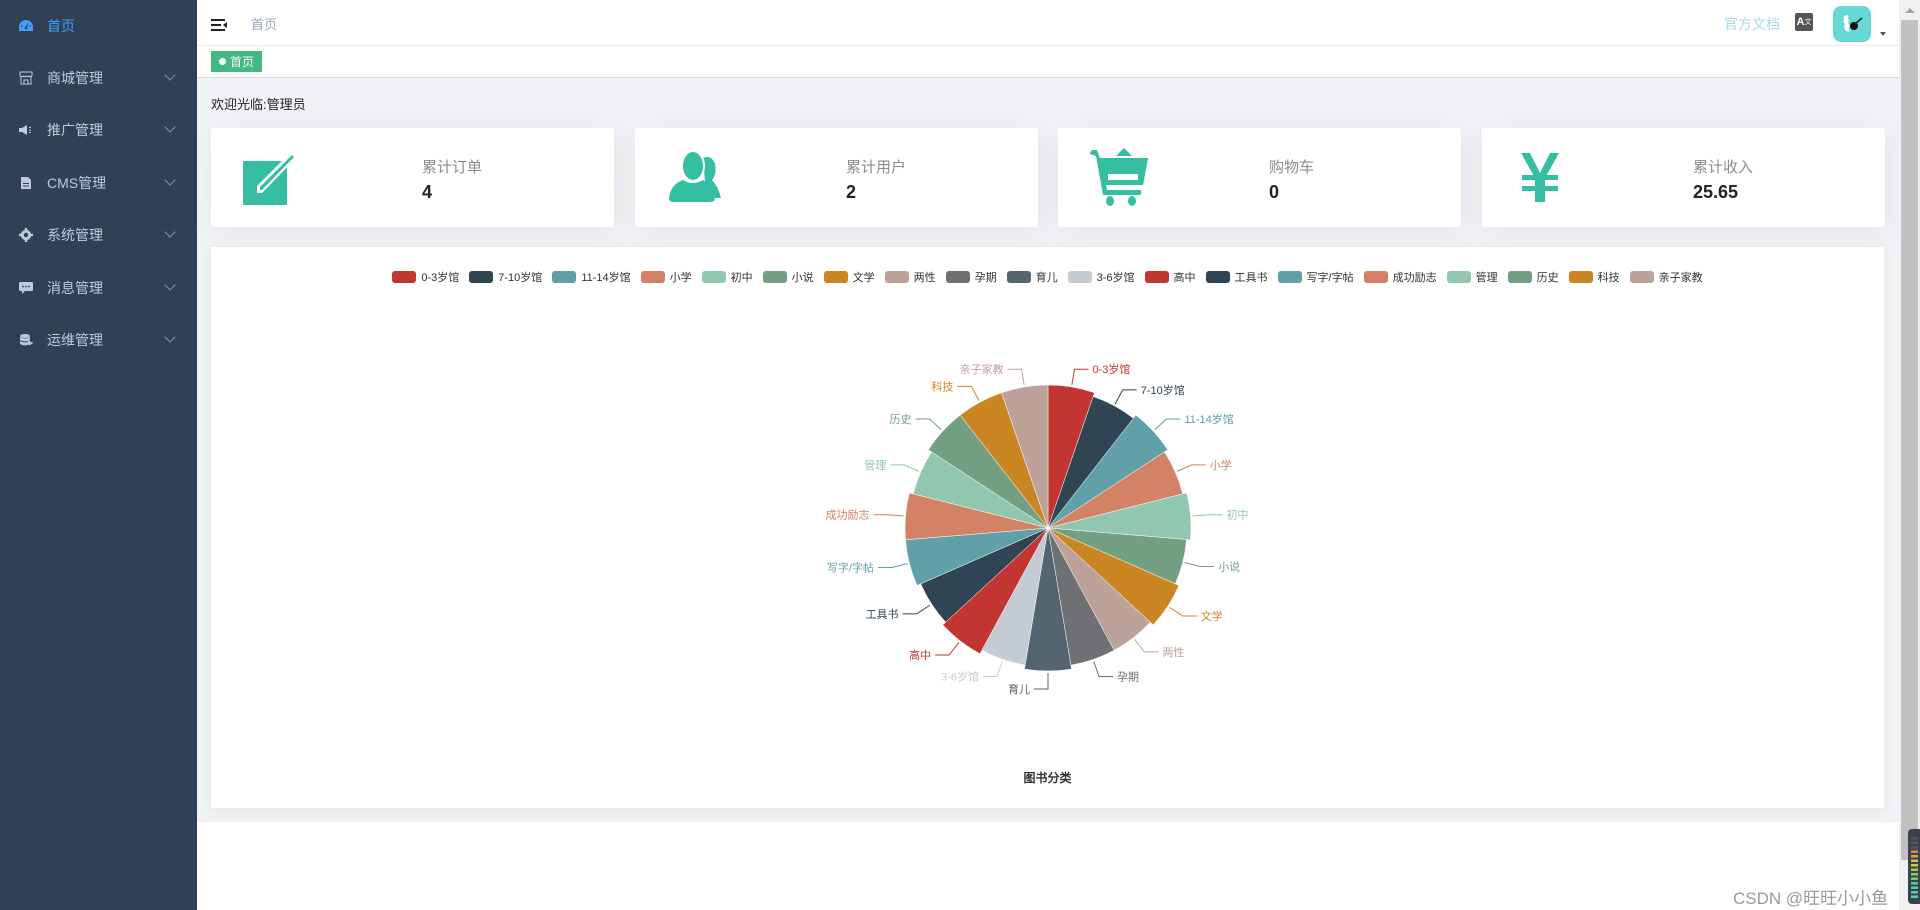 This screenshot has width=1920, height=910. Describe the element at coordinates (971, 277) in the screenshot. I see `legend-item: 孕期` at that location.